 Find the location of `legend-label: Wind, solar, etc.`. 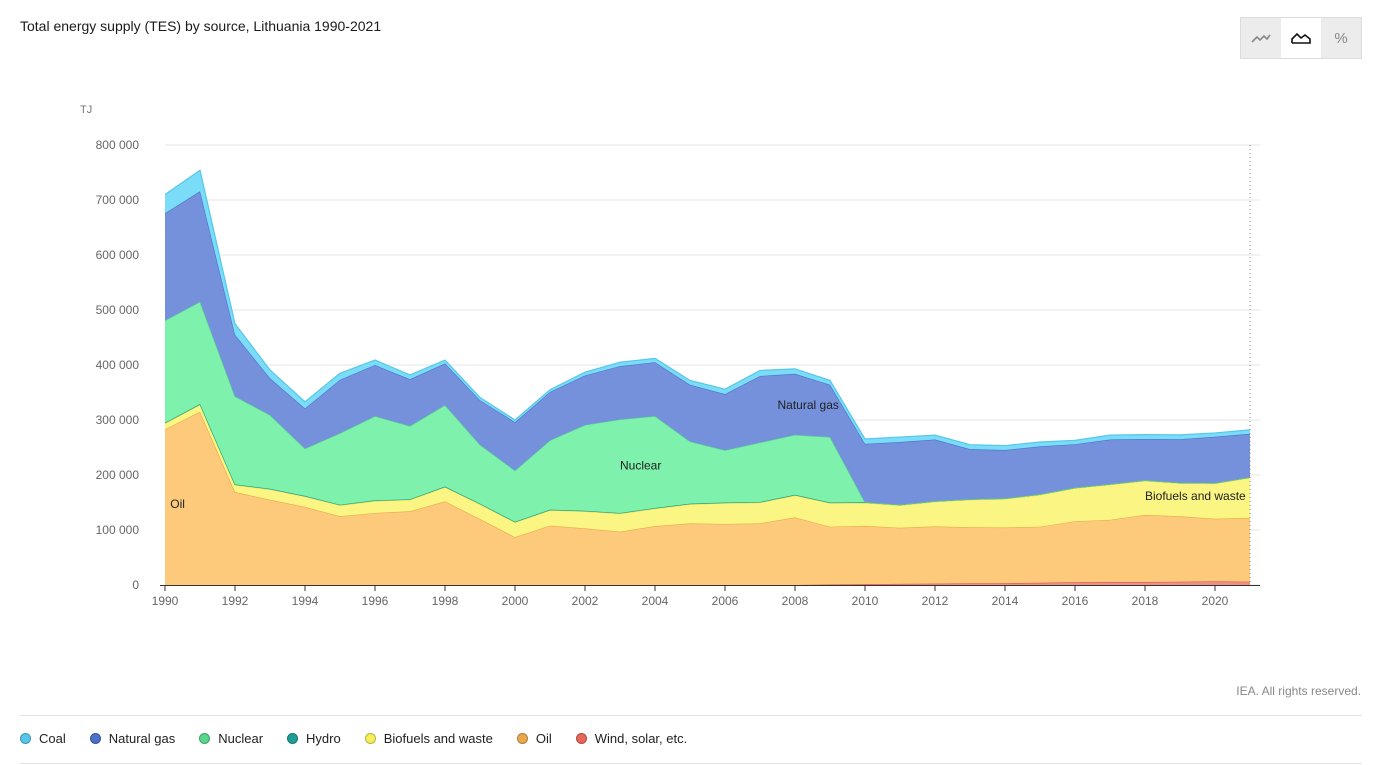

legend-label: Wind, solar, etc. is located at coordinates (641, 738).